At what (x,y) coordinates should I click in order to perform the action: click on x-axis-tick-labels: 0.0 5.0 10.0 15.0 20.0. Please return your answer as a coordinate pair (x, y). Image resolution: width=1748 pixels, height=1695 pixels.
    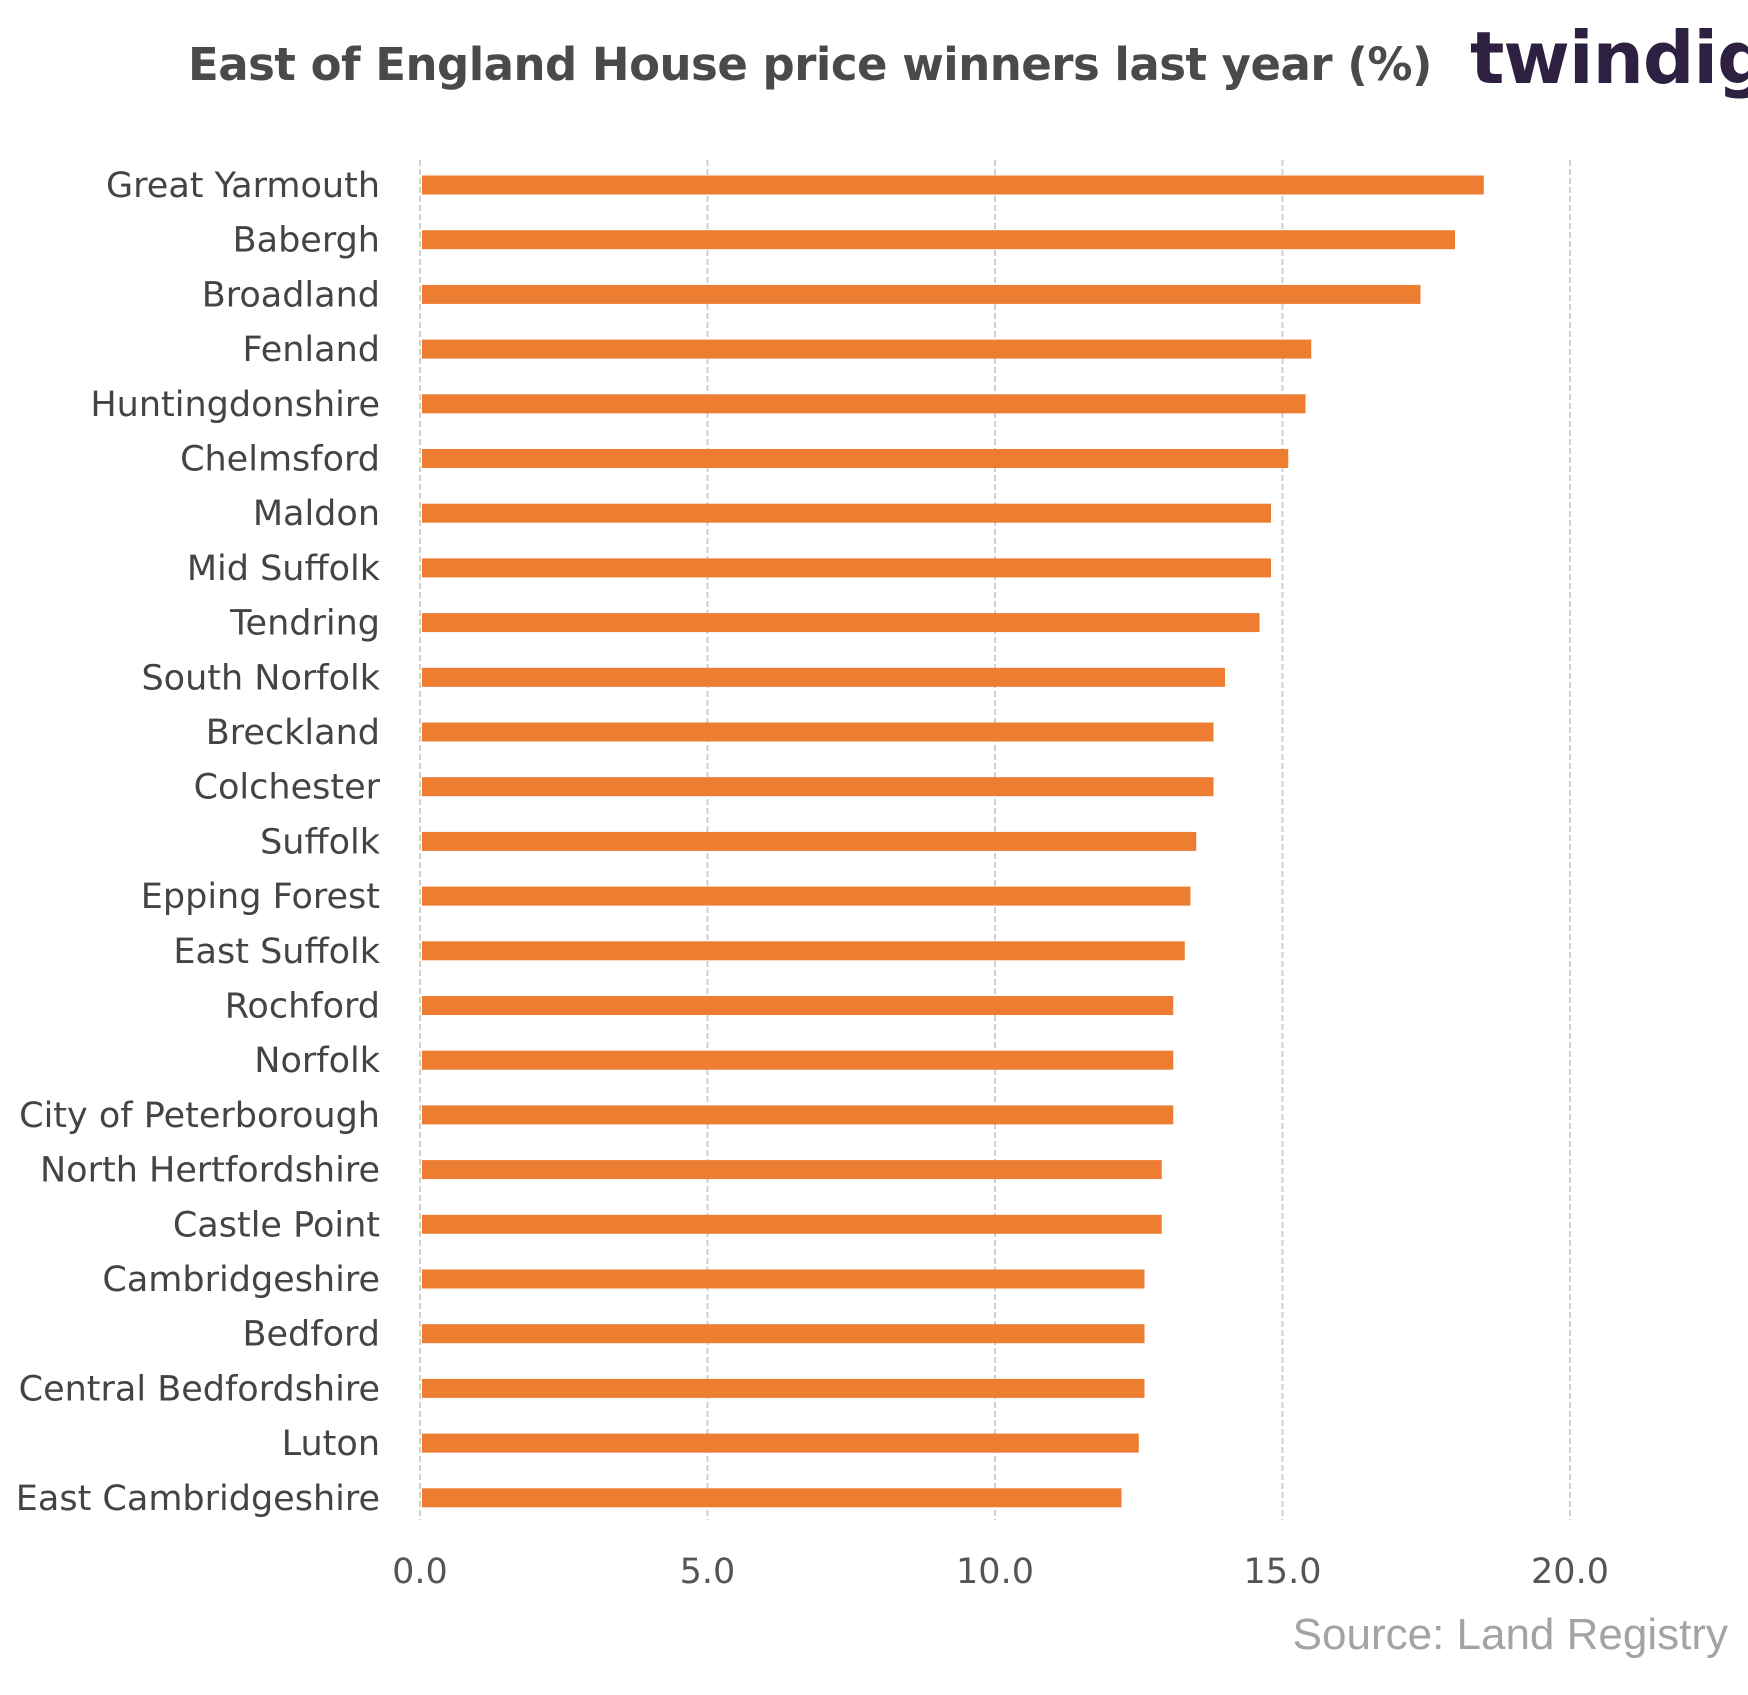
    Looking at the image, I should click on (1000, 1572).